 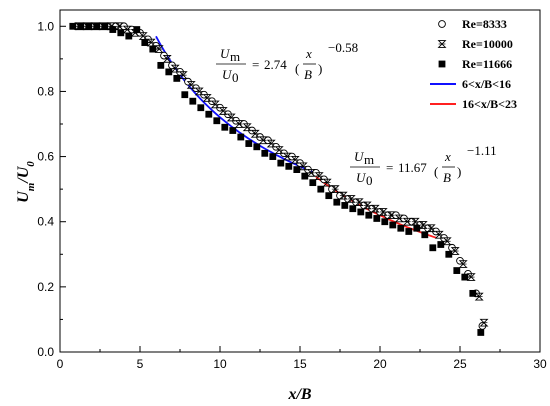 I want to click on x-axis-ticks: 0 5 10 15 20 25 30, so click(x=302, y=358).